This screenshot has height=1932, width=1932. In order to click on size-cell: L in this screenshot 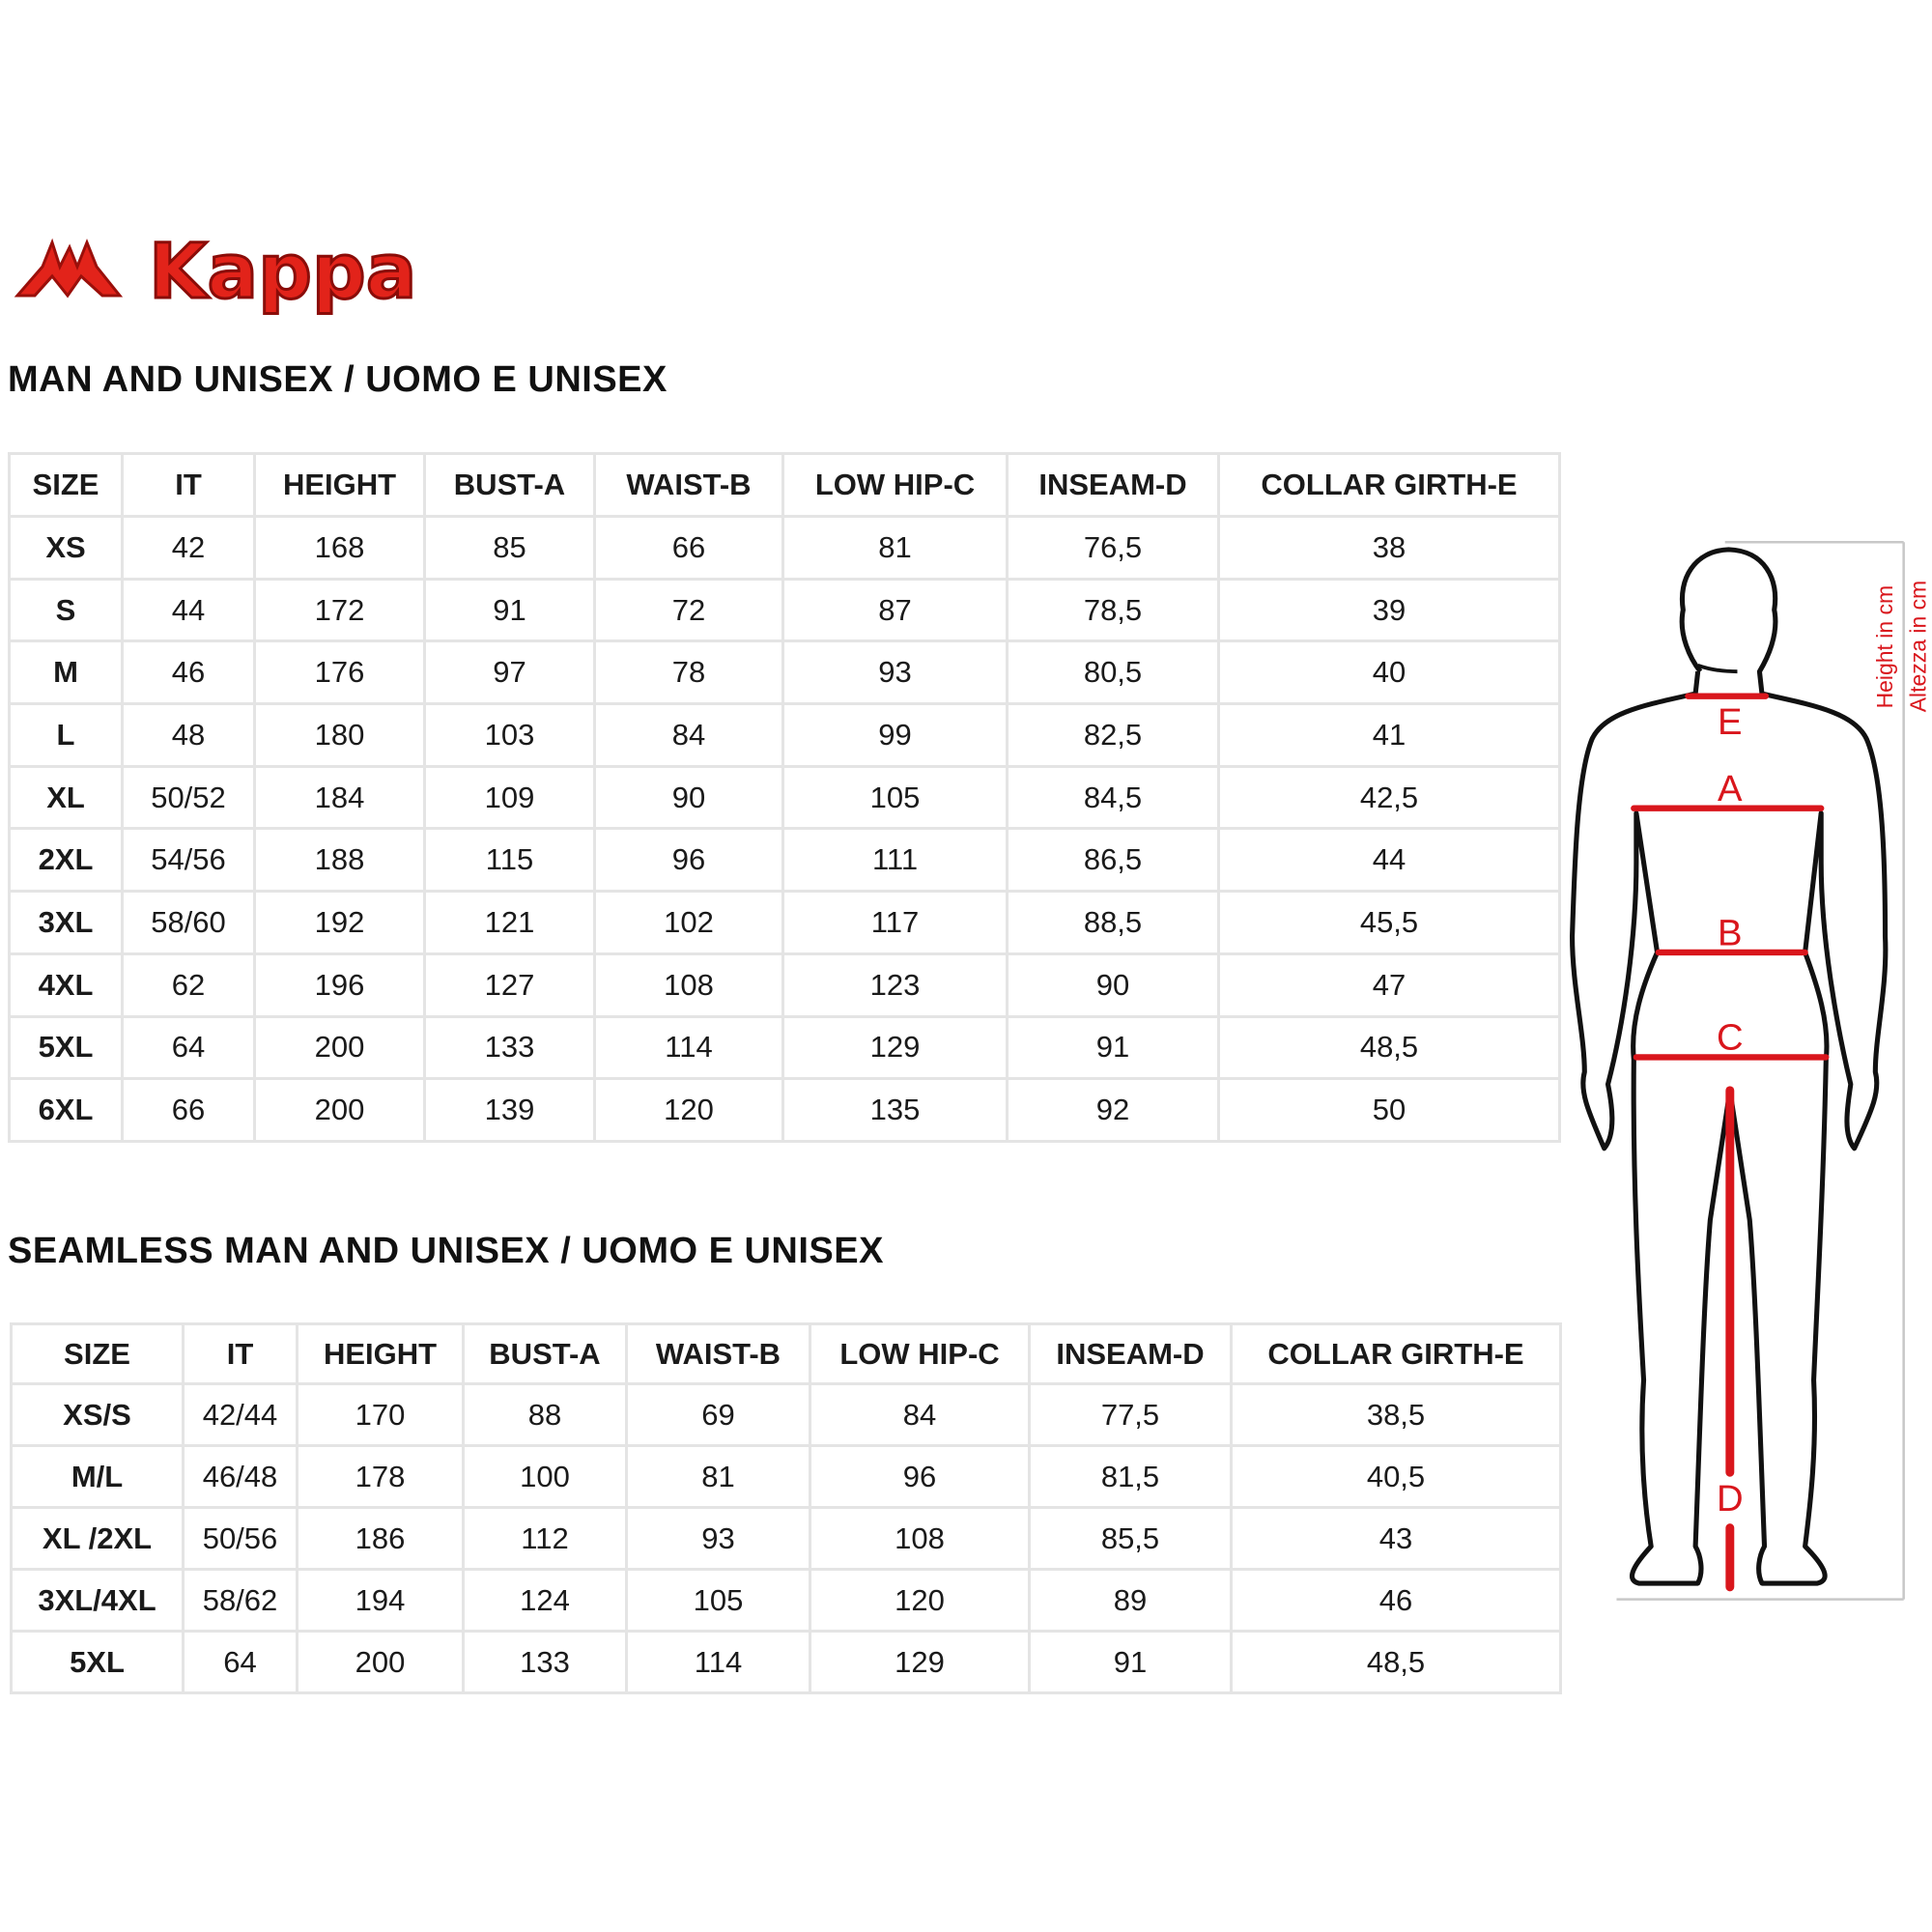, I will do `click(66, 735)`.